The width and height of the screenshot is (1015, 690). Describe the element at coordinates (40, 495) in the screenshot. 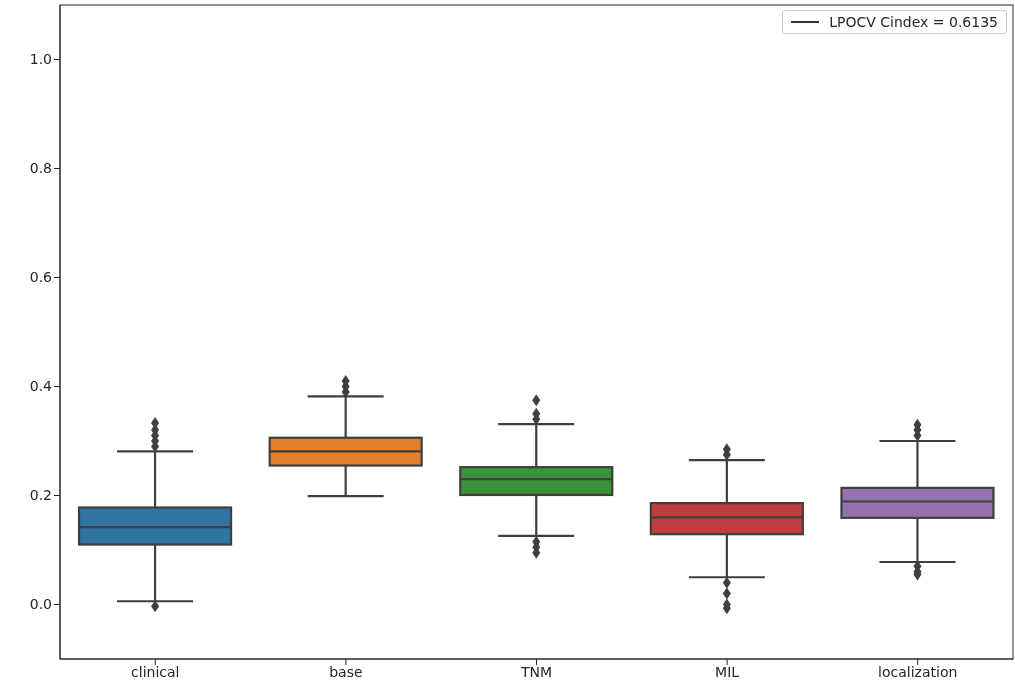

I see `y-tick-label: 0.2` at that location.